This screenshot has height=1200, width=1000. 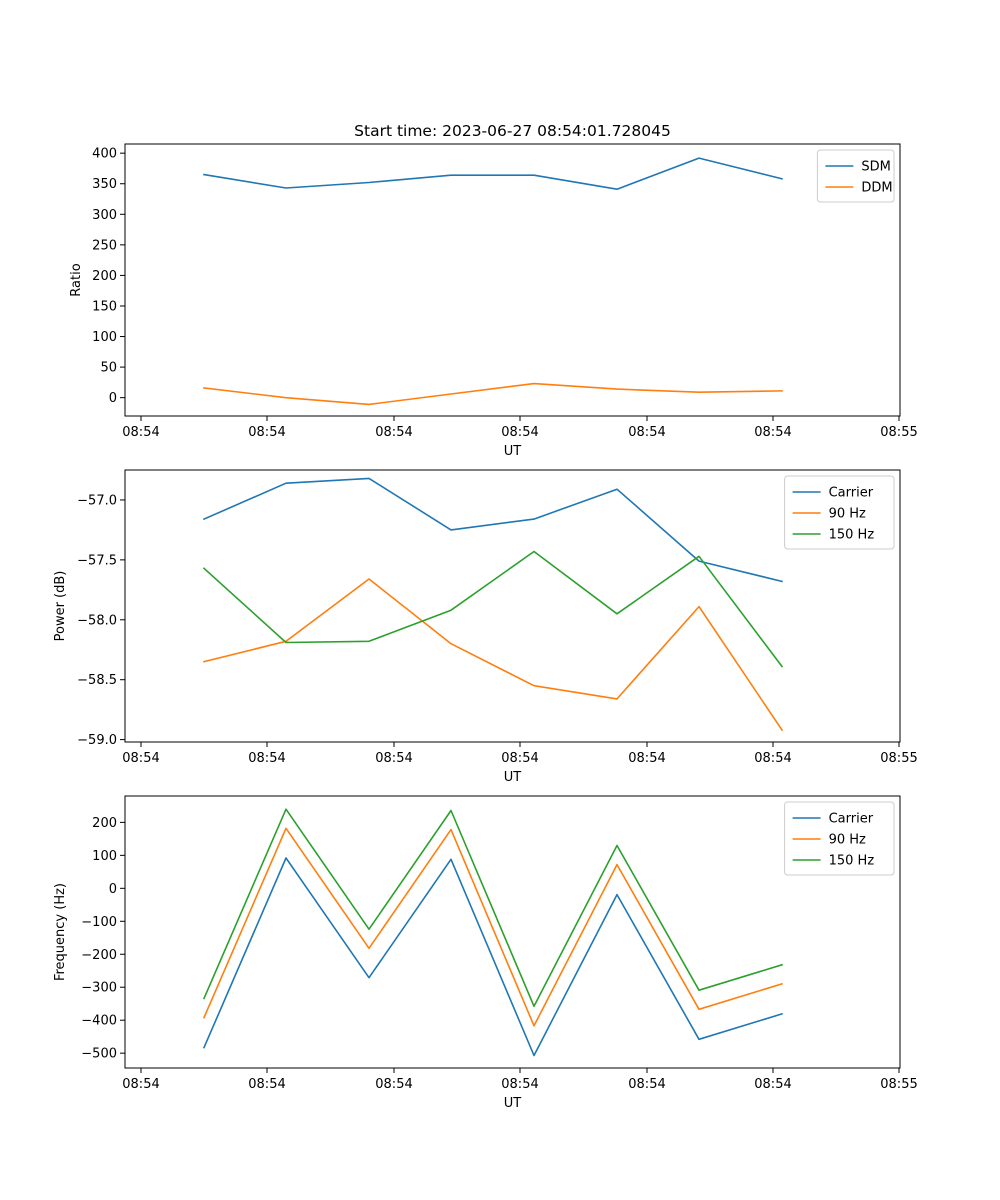 I want to click on y-axis-label: Ratio, so click(x=76, y=279).